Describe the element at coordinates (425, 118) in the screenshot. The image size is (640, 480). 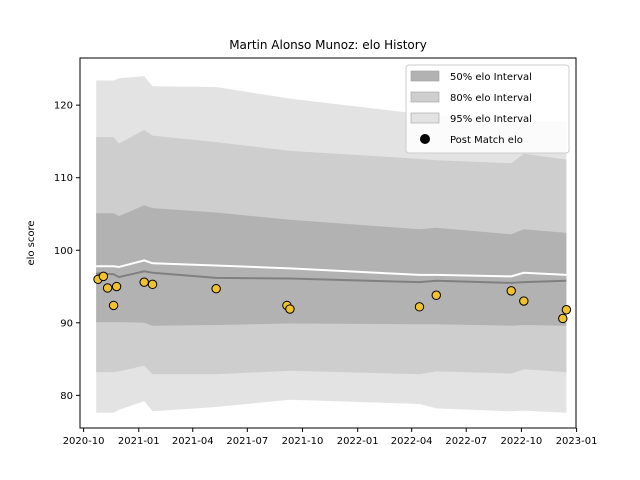
I see `legend-swatch-95pct-elo-interval` at that location.